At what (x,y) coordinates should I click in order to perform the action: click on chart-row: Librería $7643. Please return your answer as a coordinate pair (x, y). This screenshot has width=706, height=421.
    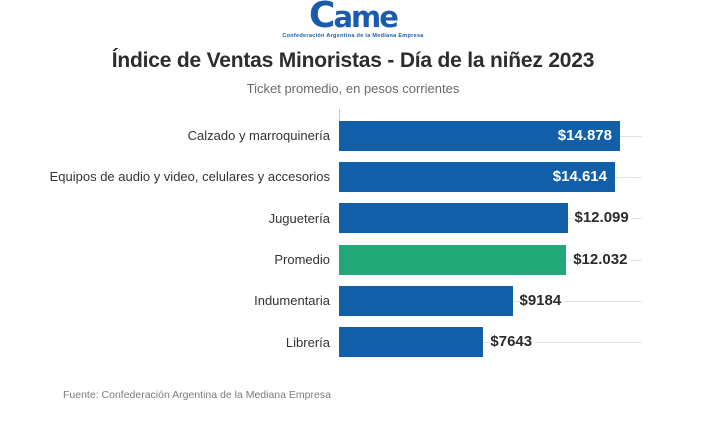
    Looking at the image, I should click on (353, 341).